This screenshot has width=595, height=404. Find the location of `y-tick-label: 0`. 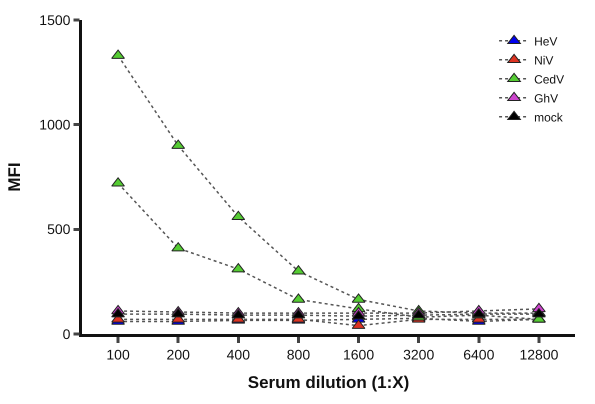

y-tick-label: 0 is located at coordinates (66, 334).